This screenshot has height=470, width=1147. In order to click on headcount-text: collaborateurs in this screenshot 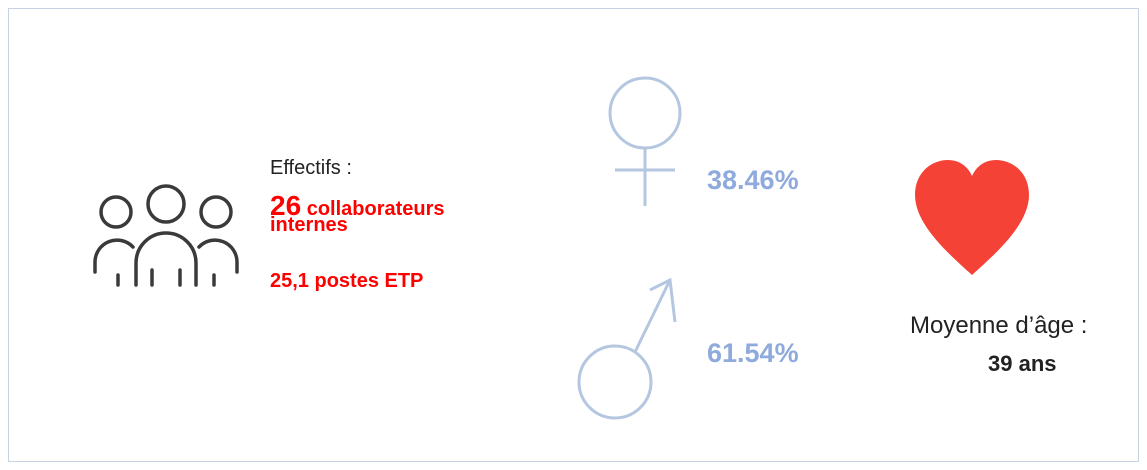, I will do `click(375, 209)`.